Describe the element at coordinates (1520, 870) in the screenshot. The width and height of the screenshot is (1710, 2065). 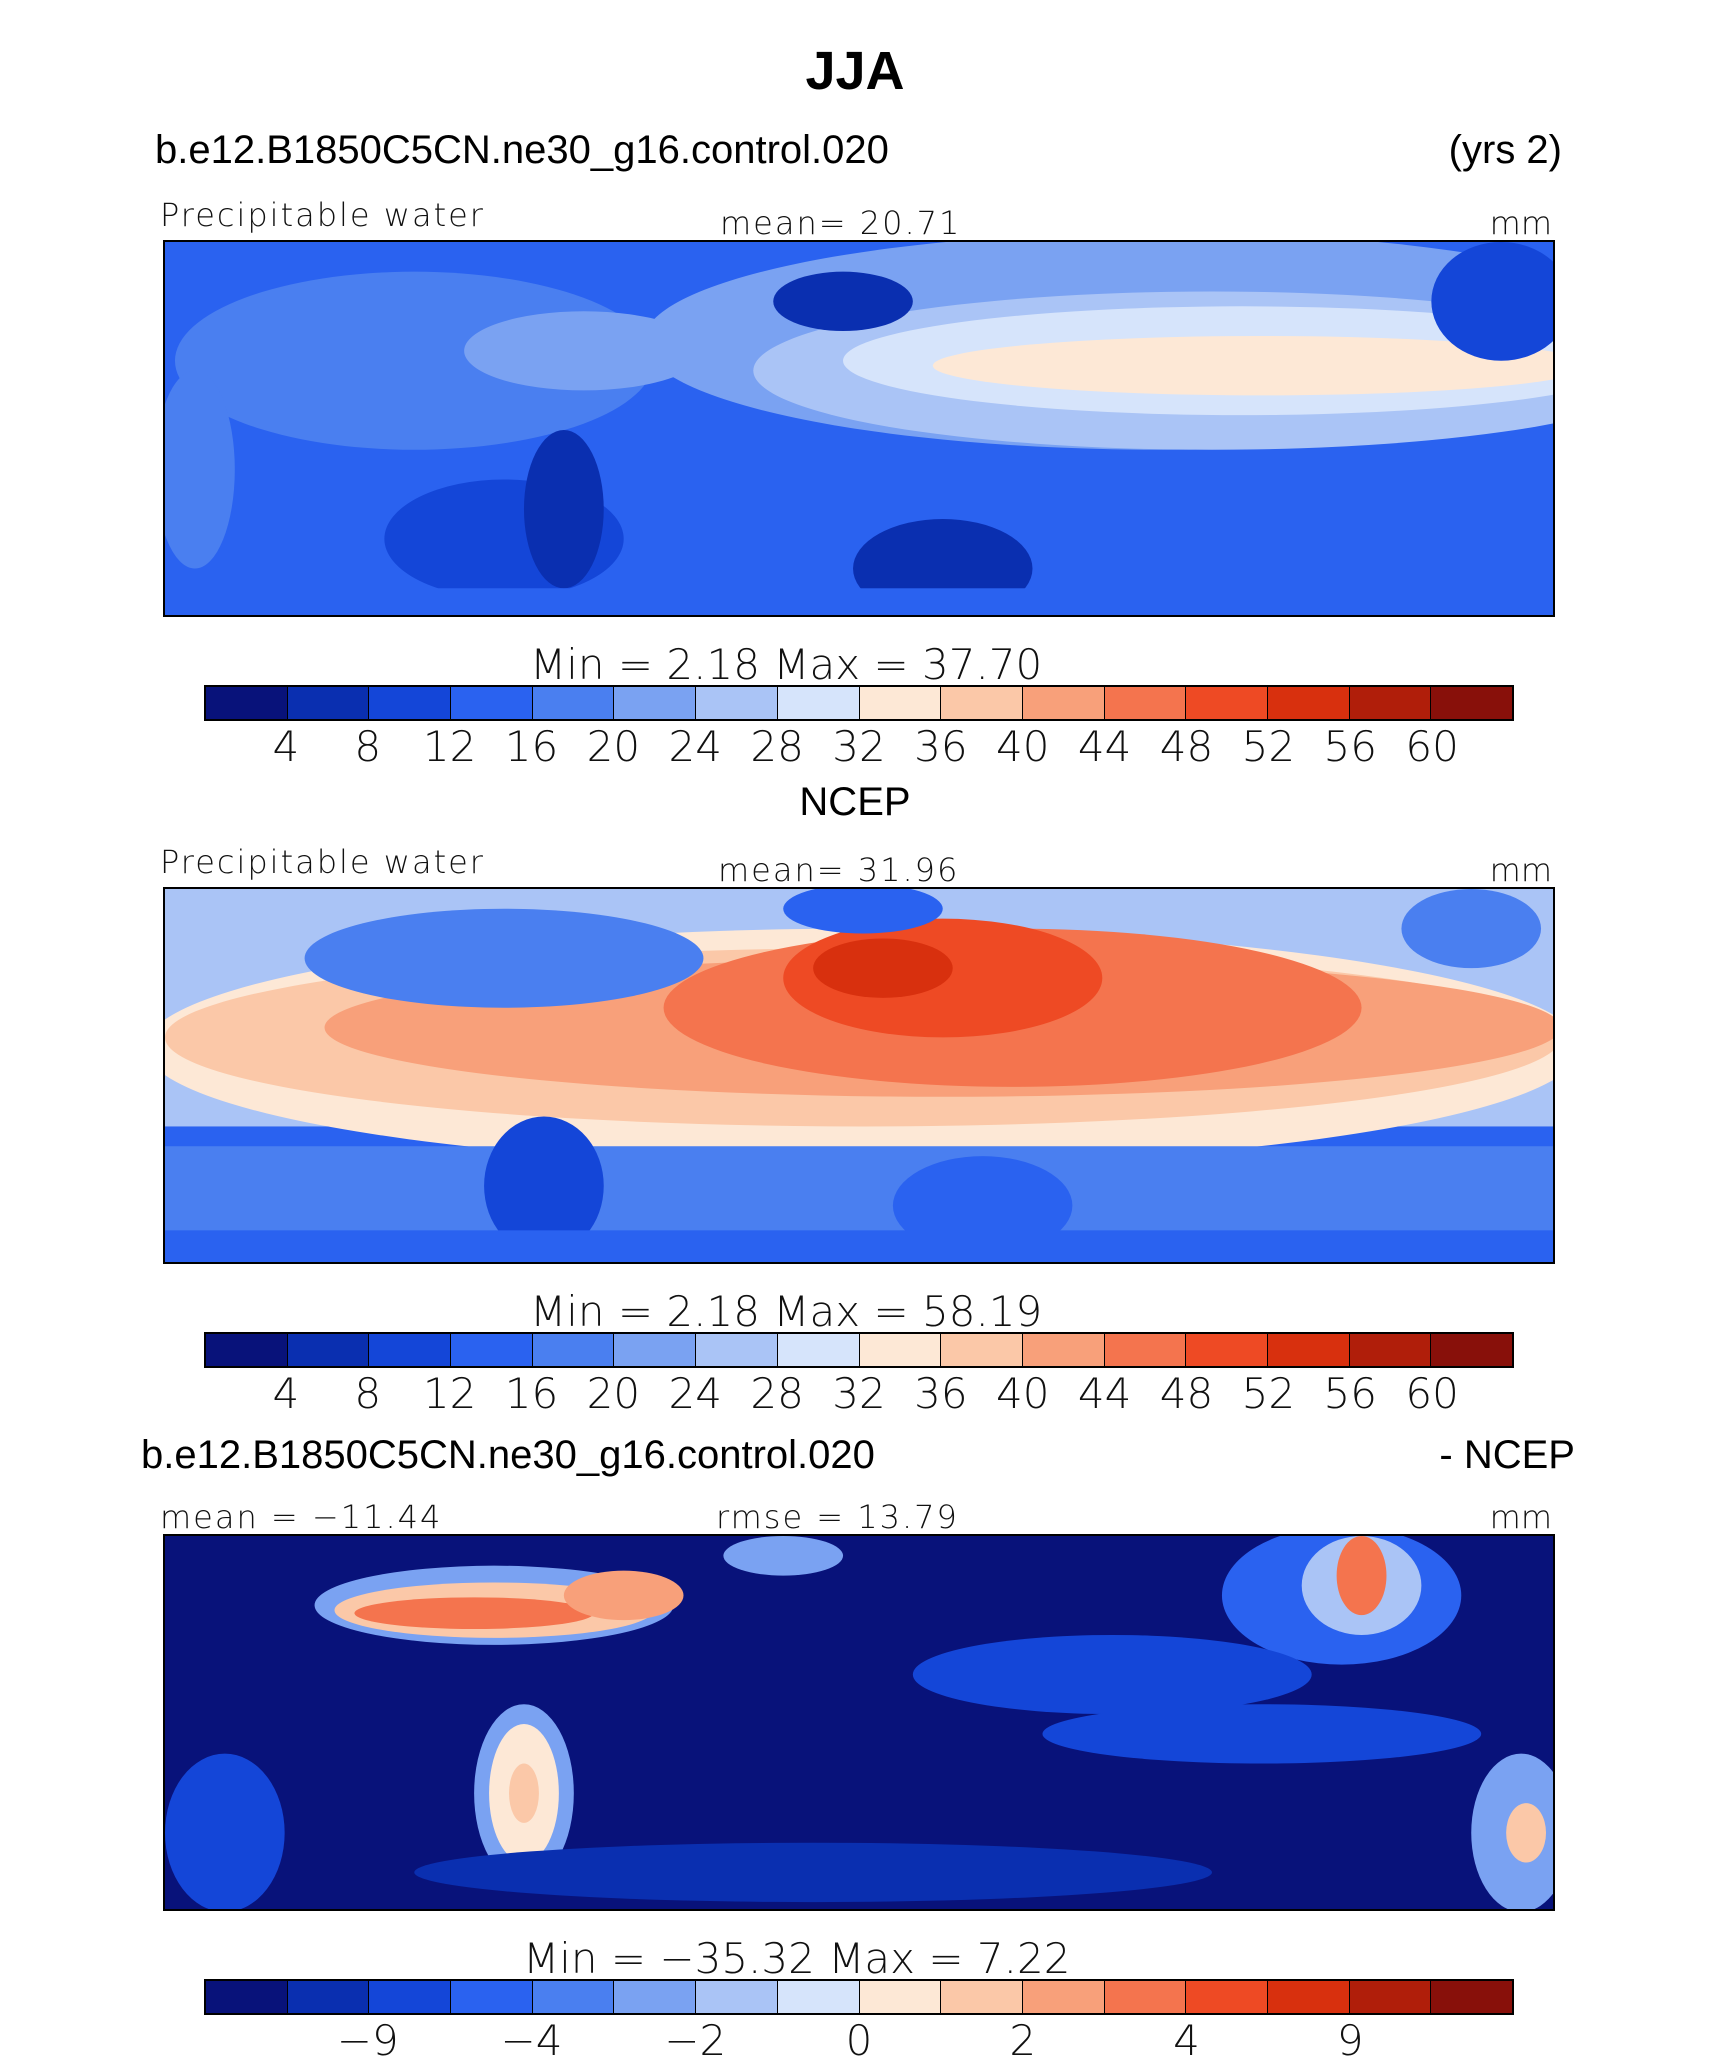
I see `panel2-units: mm` at that location.